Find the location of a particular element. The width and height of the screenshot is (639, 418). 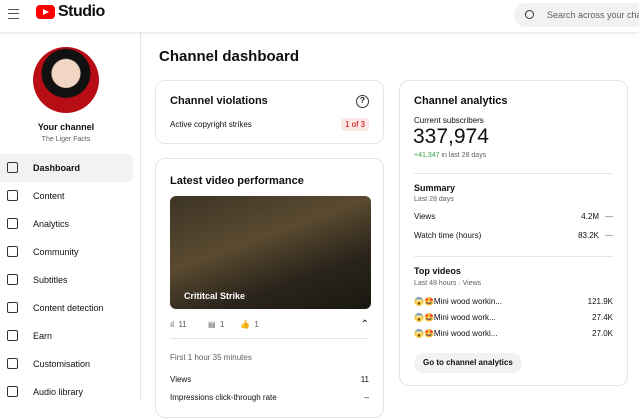

sidebar-item-subtitles: Subtitles is located at coordinates (66, 280).